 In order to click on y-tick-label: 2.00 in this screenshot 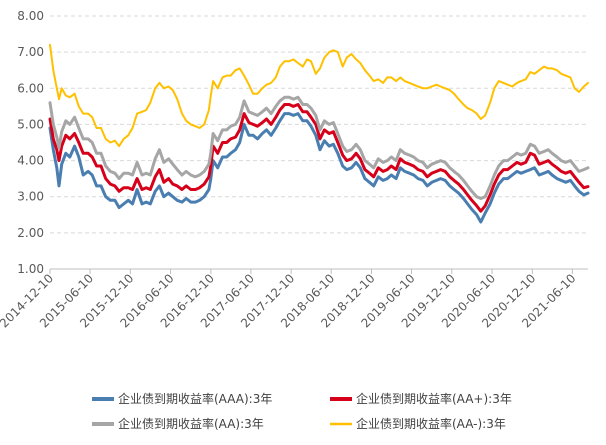, I will do `click(30, 233)`.